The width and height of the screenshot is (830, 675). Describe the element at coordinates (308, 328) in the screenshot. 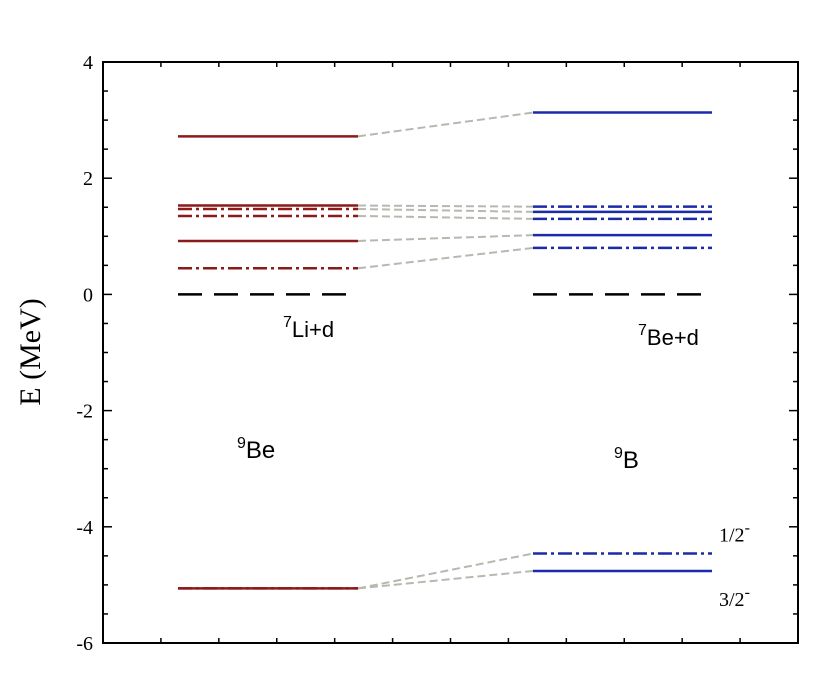

I see `threshold-label: 7Li+d` at that location.